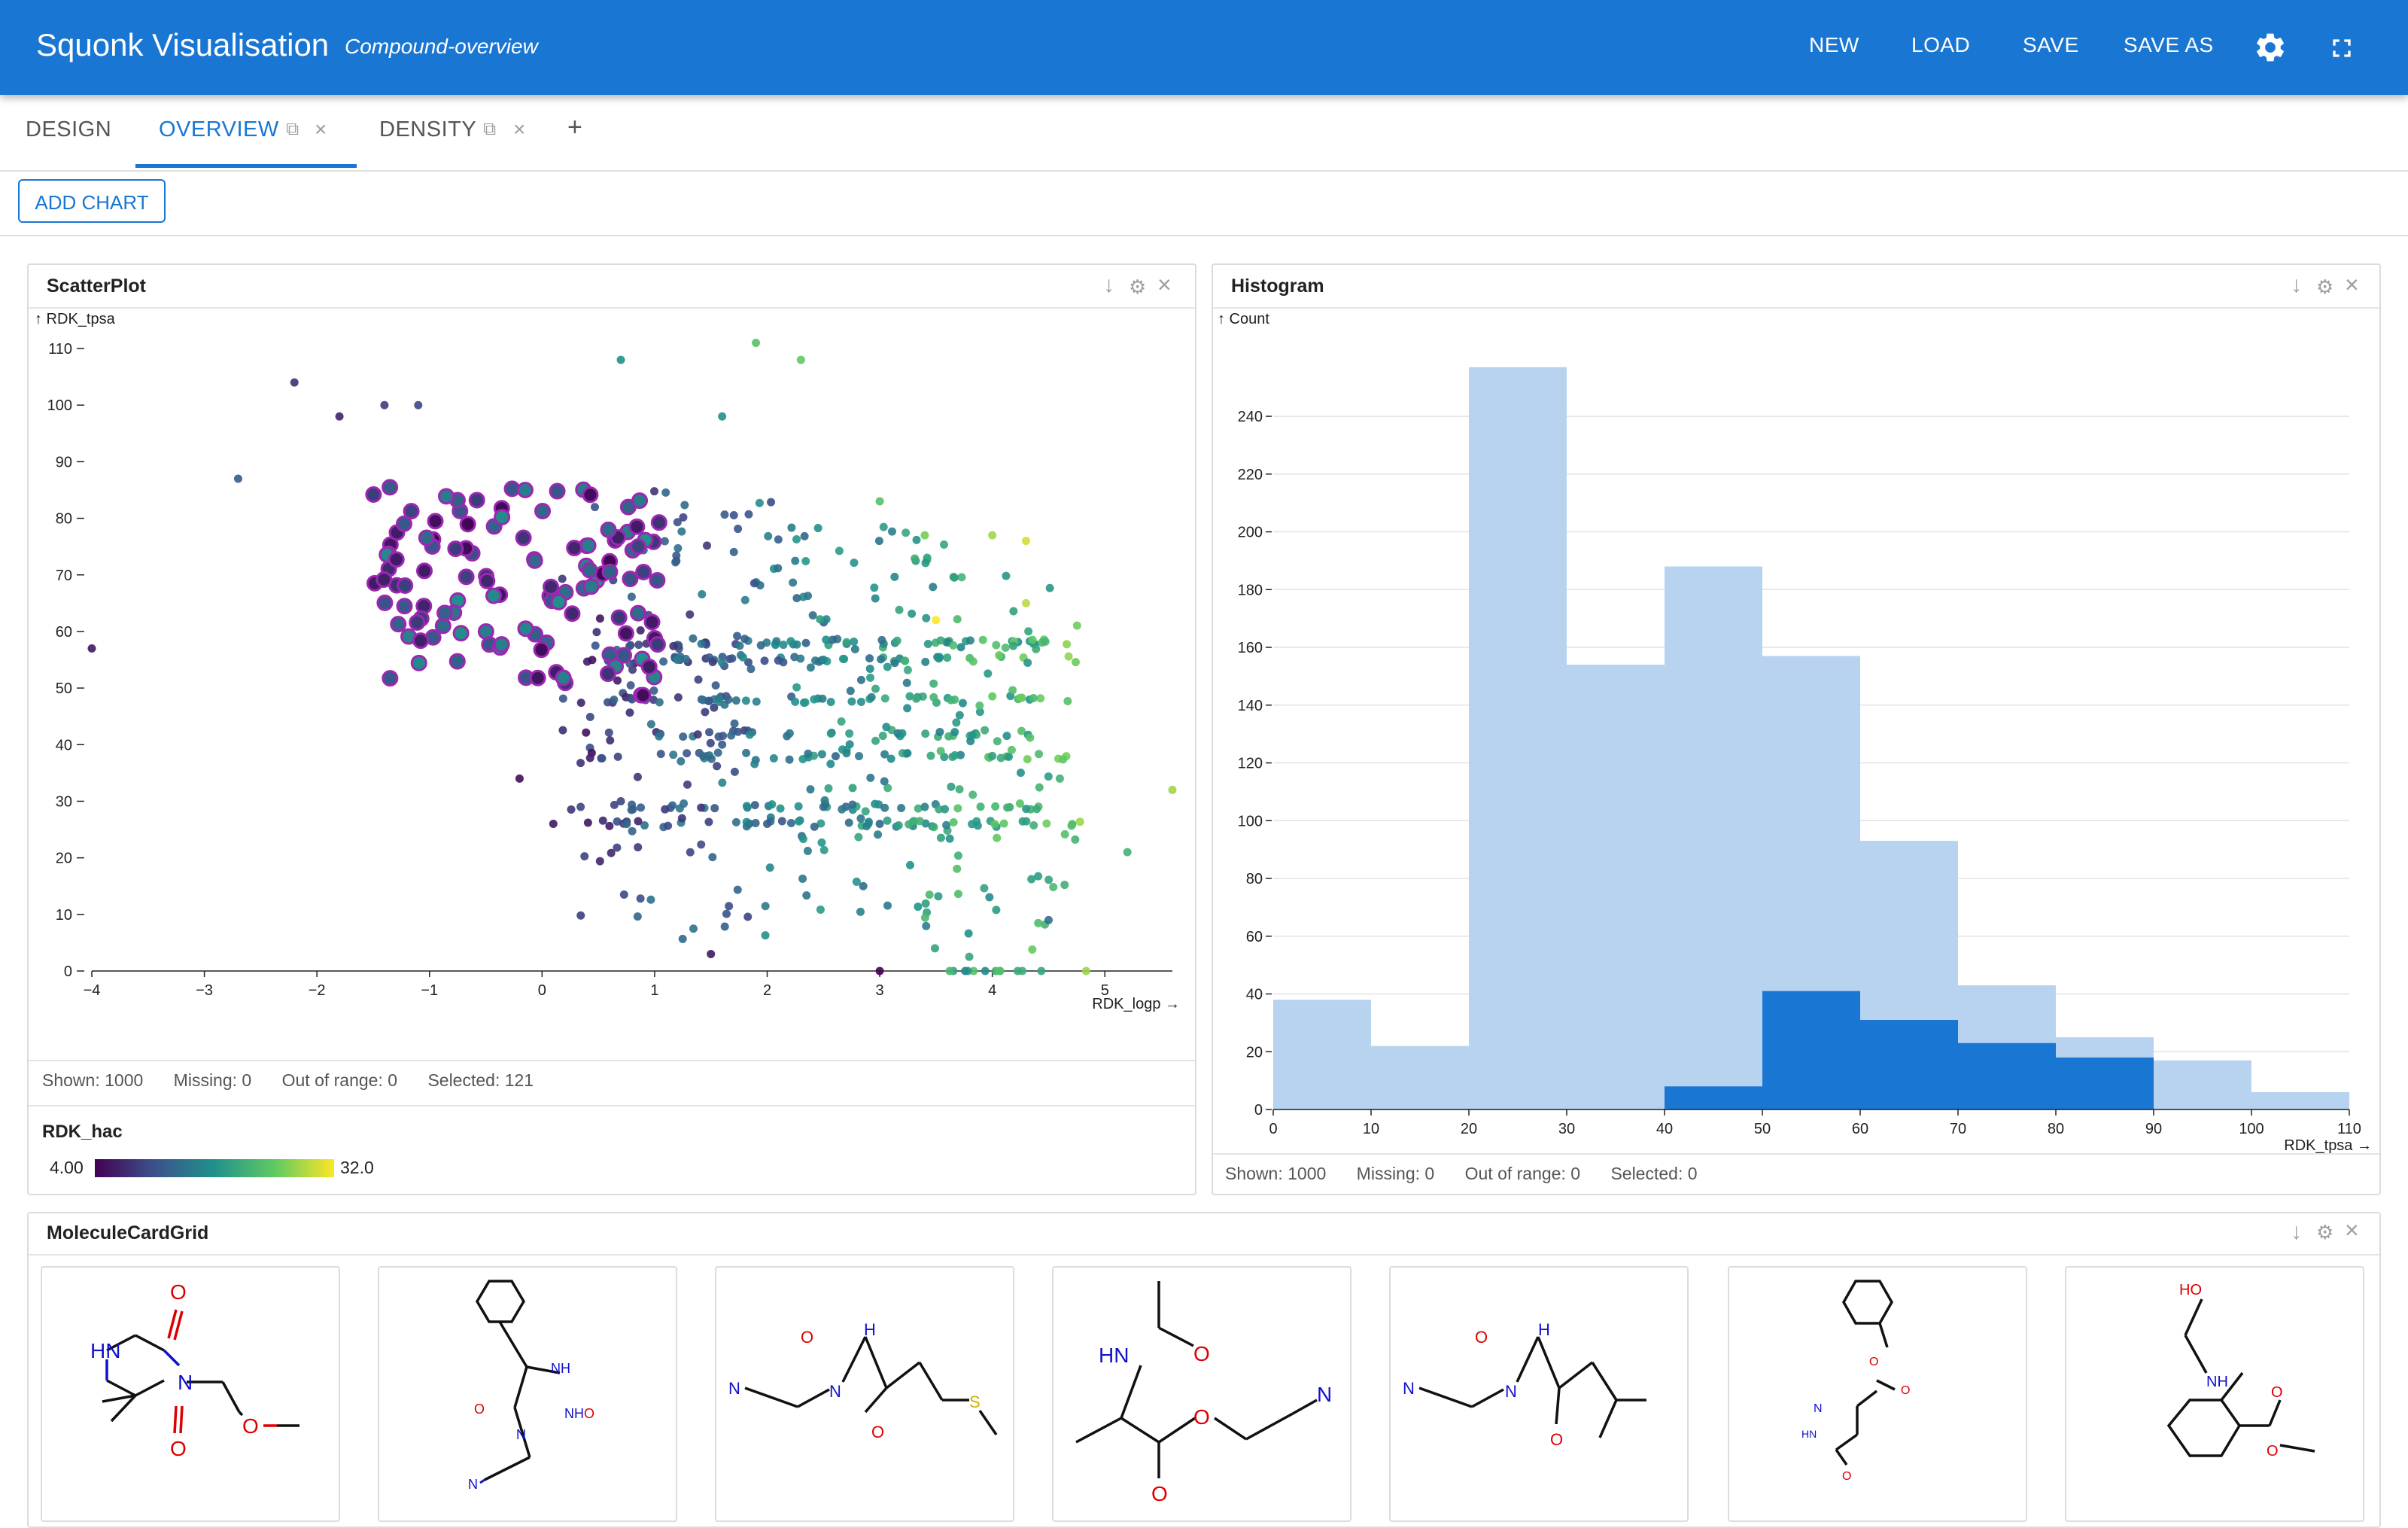  I want to click on molecule-card: O O N HN O, so click(1877, 1394).